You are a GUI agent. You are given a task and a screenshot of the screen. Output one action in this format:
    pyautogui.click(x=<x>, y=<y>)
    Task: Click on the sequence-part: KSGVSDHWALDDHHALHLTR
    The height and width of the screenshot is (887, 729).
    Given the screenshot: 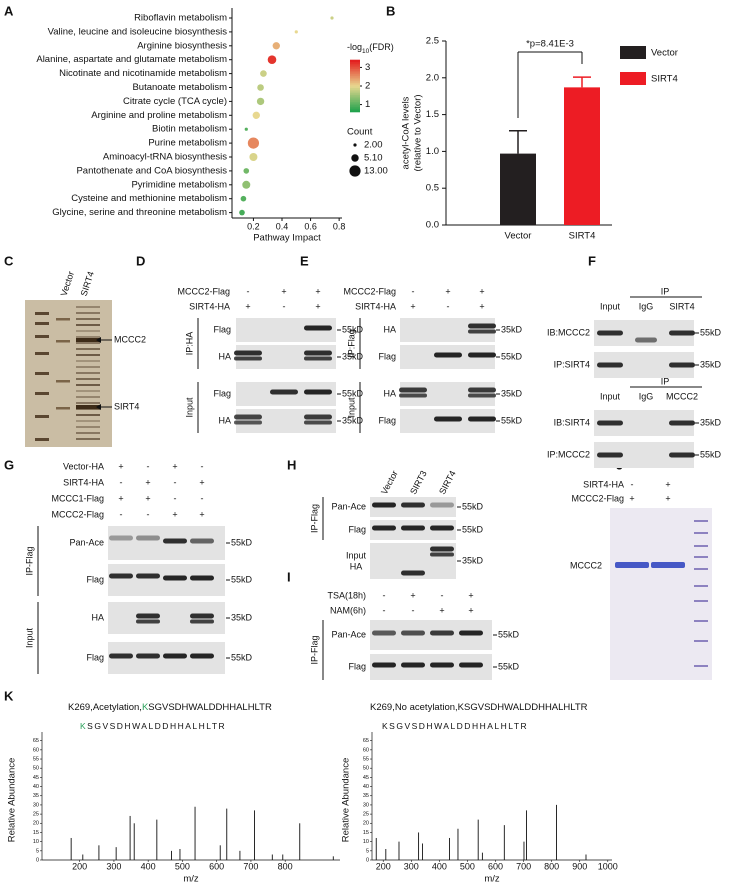 What is the action you would take?
    pyautogui.click(x=455, y=726)
    